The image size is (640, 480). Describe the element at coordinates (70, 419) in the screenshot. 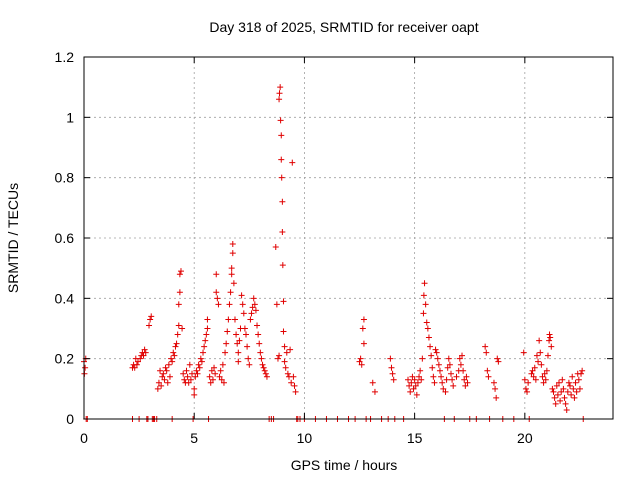

I see `y-tick-label: 0` at that location.